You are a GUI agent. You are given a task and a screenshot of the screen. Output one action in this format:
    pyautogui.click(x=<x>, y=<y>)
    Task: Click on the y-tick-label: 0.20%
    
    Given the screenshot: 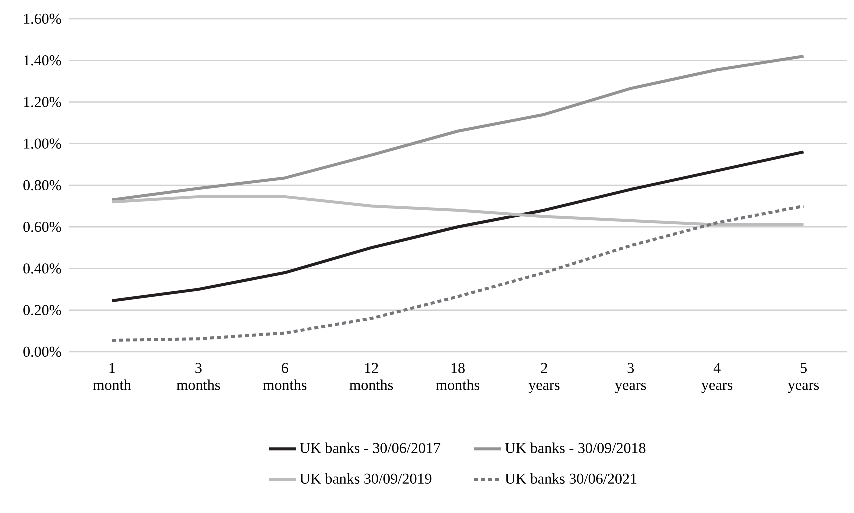 What is the action you would take?
    pyautogui.click(x=43, y=310)
    